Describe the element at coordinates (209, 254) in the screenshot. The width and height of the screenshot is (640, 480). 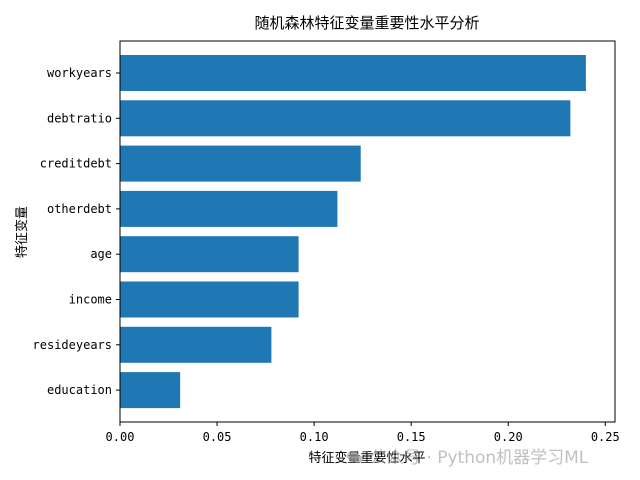
I see `bar-age` at that location.